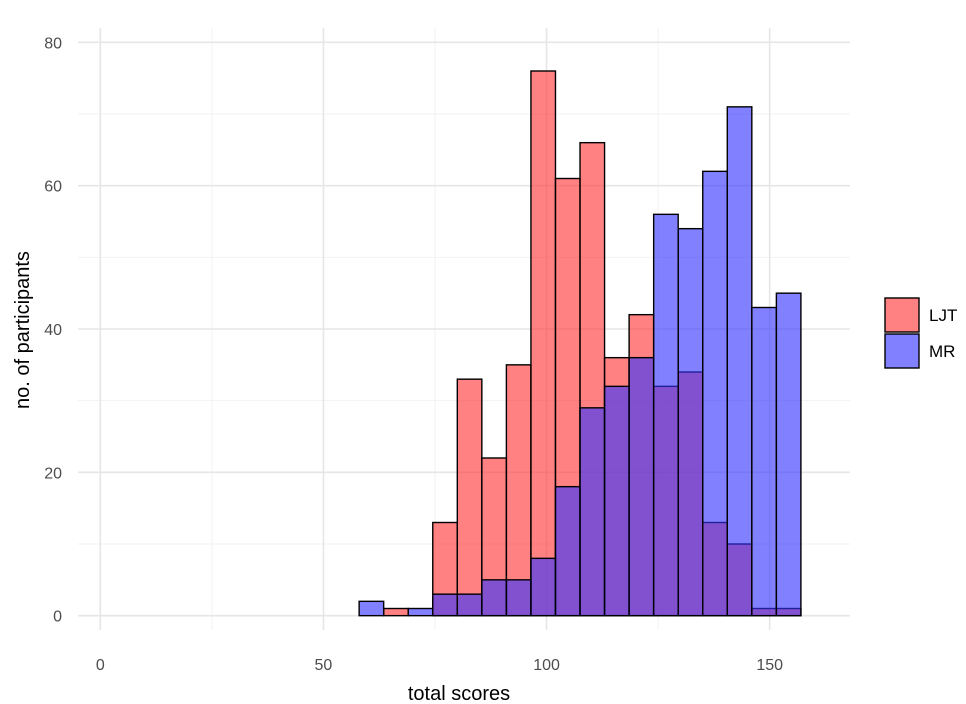 The image size is (966, 704). Describe the element at coordinates (53, 330) in the screenshot. I see `y-tick-label: 40` at that location.